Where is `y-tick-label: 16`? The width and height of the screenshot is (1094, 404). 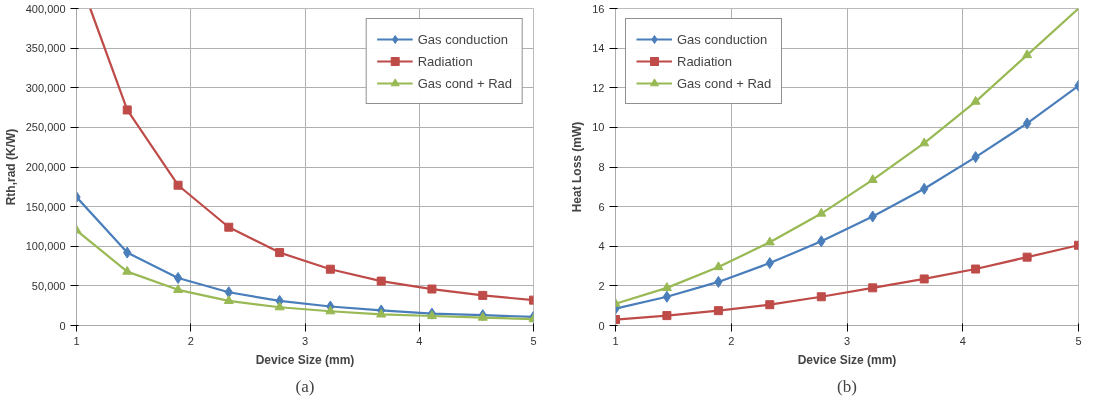 y-tick-label: 16 is located at coordinates (598, 8).